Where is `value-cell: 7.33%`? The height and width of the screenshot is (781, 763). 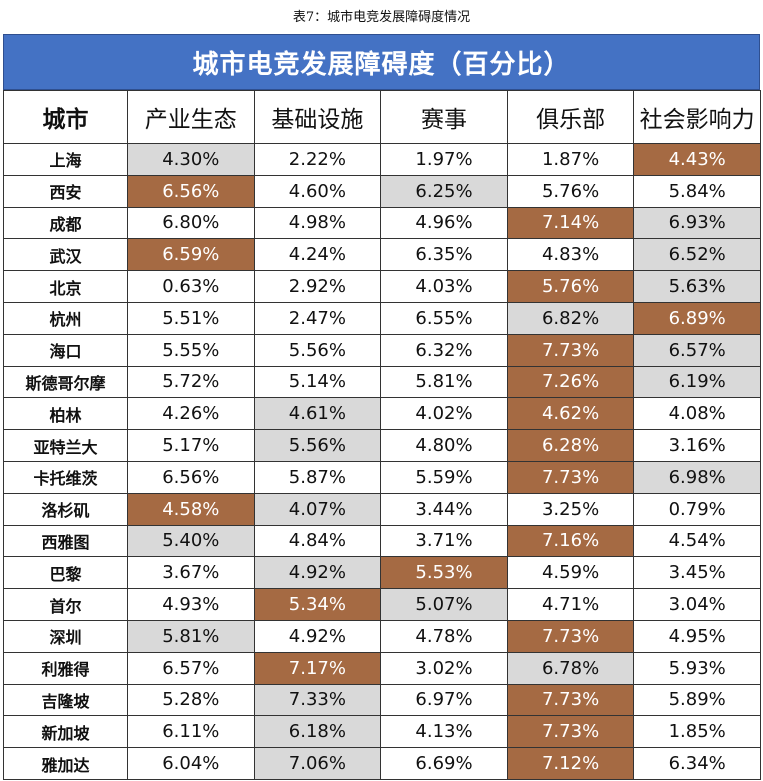
value-cell: 7.33% is located at coordinates (317, 700).